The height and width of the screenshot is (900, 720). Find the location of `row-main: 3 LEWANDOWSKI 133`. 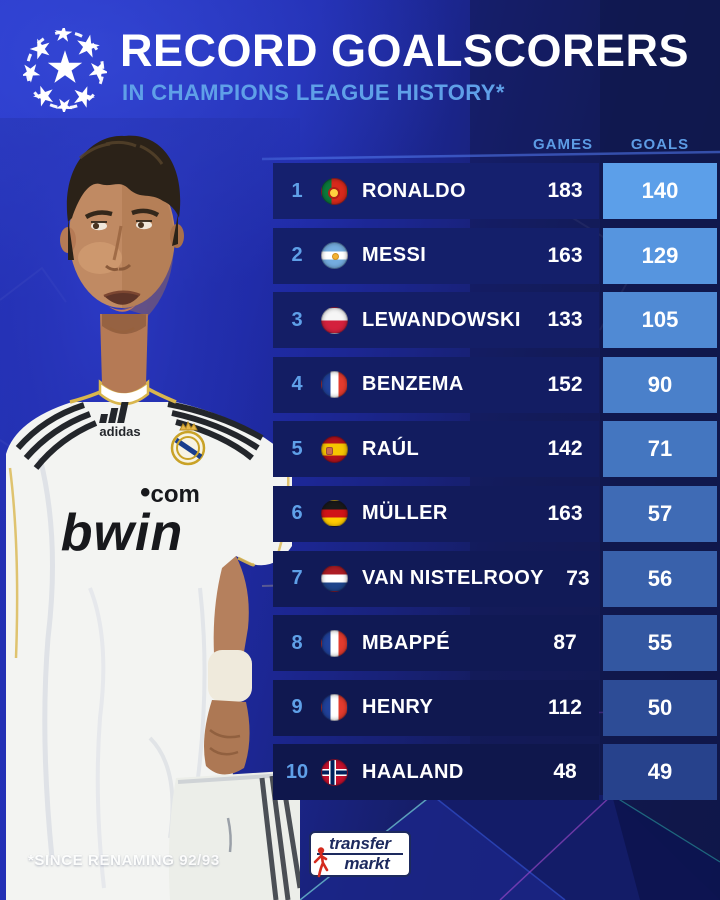

row-main: 3 LEWANDOWSKI 133 is located at coordinates (436, 320).